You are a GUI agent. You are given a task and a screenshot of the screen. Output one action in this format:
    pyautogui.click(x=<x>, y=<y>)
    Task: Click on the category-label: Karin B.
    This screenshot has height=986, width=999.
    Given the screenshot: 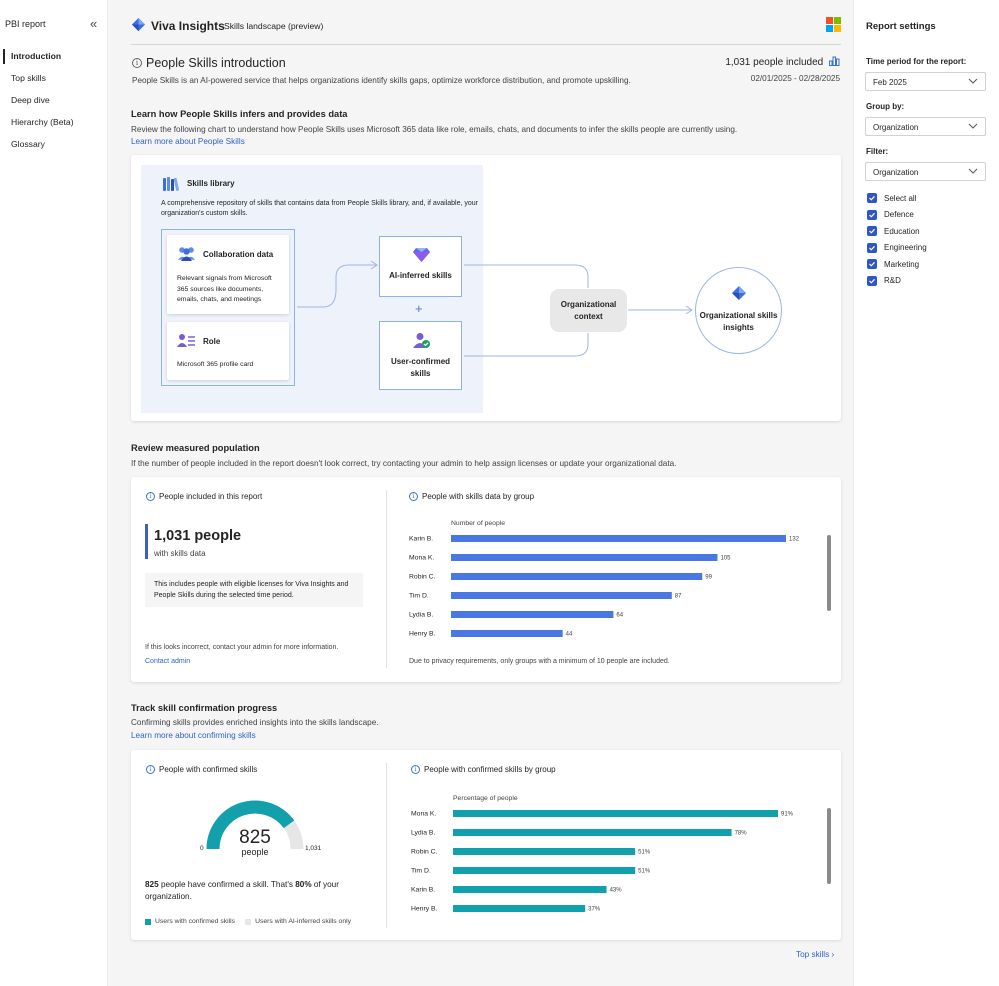 What is the action you would take?
    pyautogui.click(x=421, y=539)
    